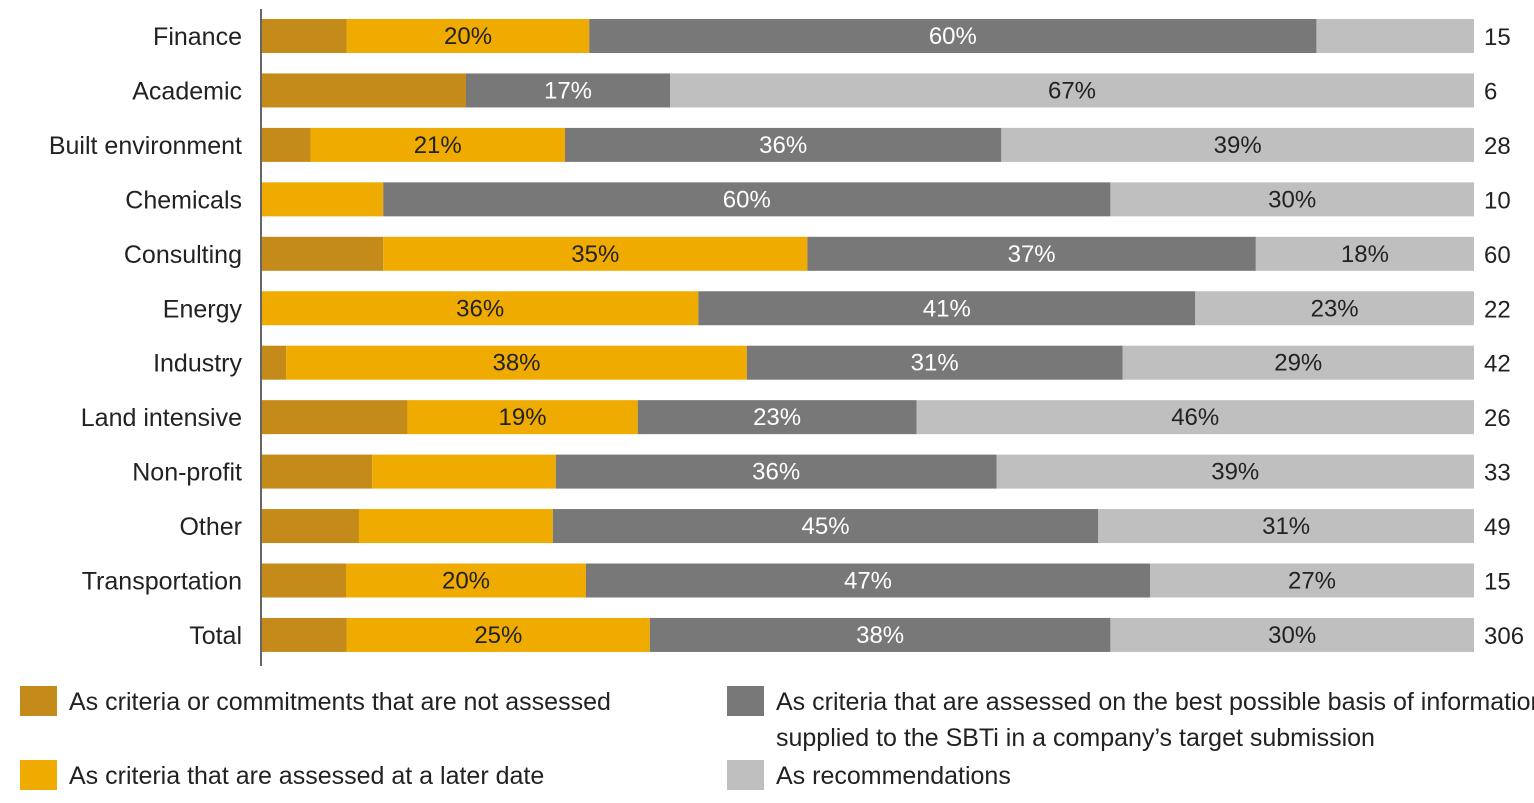 This screenshot has width=1534, height=803. Describe the element at coordinates (162, 582) in the screenshot. I see `category-label-transportation: Transportation` at that location.